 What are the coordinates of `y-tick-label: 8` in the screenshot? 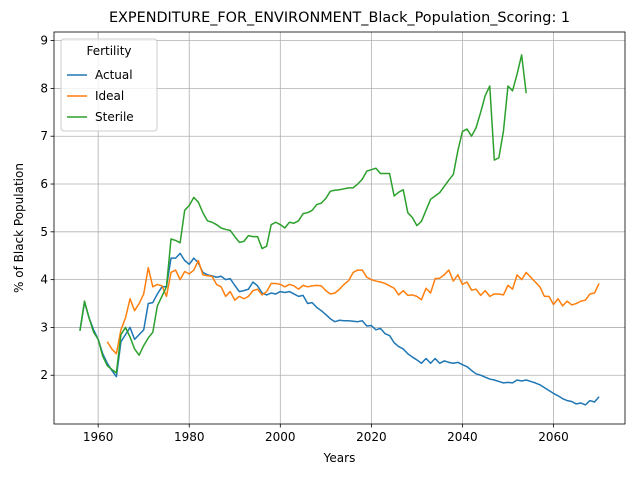 It's located at (44, 88).